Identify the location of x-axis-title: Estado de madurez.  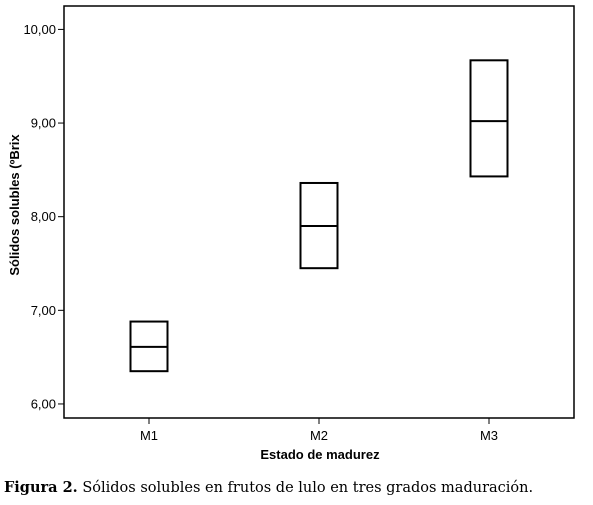
(320, 454).